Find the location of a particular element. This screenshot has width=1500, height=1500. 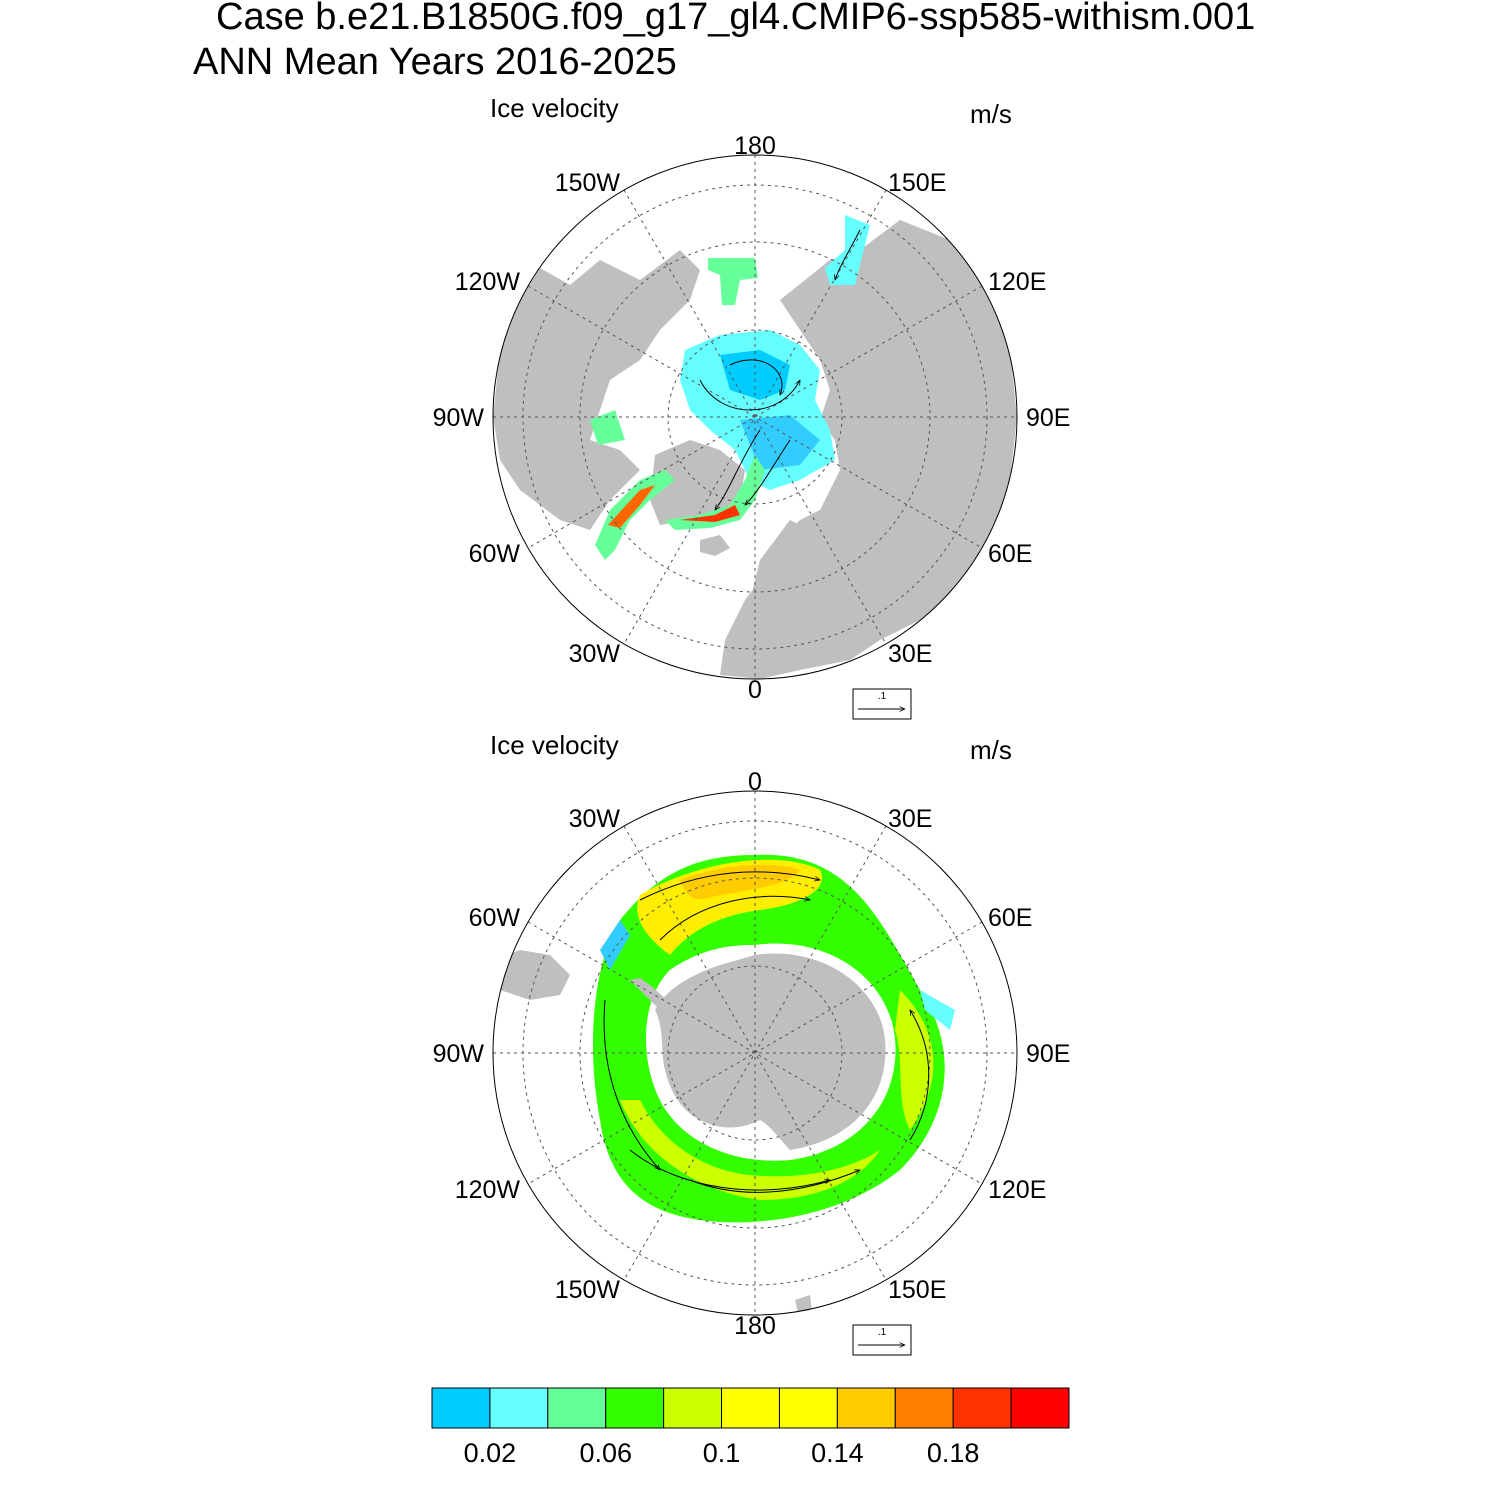

south-map-body is located at coordinates (755, 1053).